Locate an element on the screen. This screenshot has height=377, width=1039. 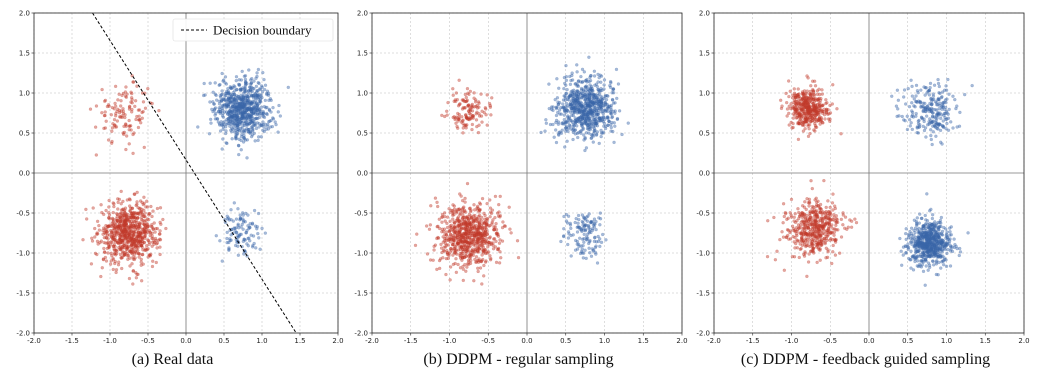
y-tick-label: 1.5 is located at coordinates (362, 54).